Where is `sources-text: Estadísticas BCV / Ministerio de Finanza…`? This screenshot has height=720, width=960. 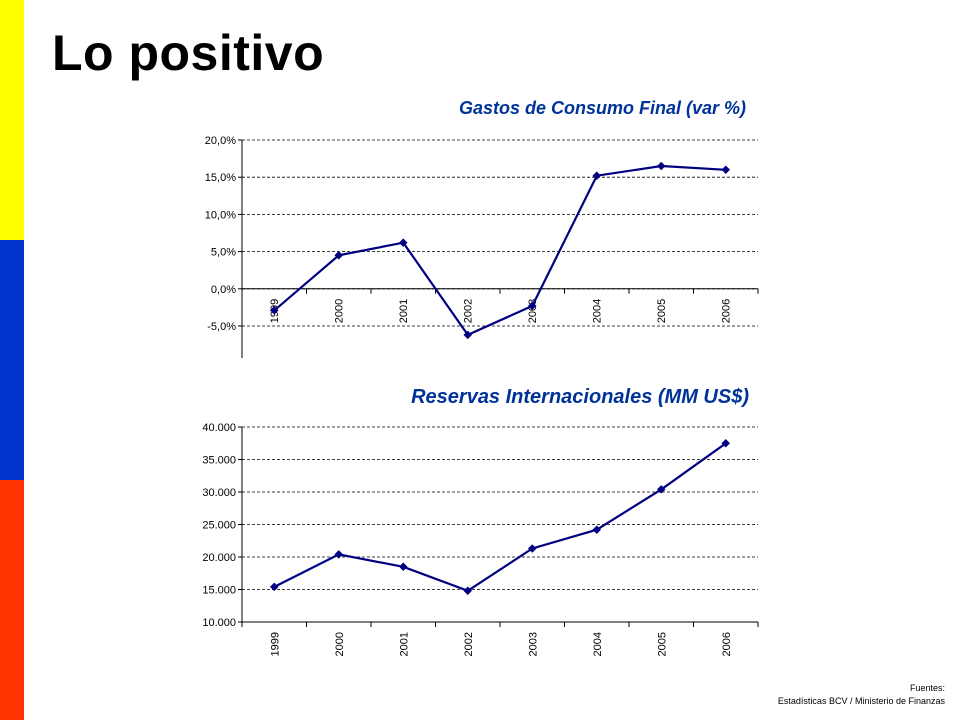 sources-text: Estadísticas BCV / Ministerio de Finanza… is located at coordinates (861, 701).